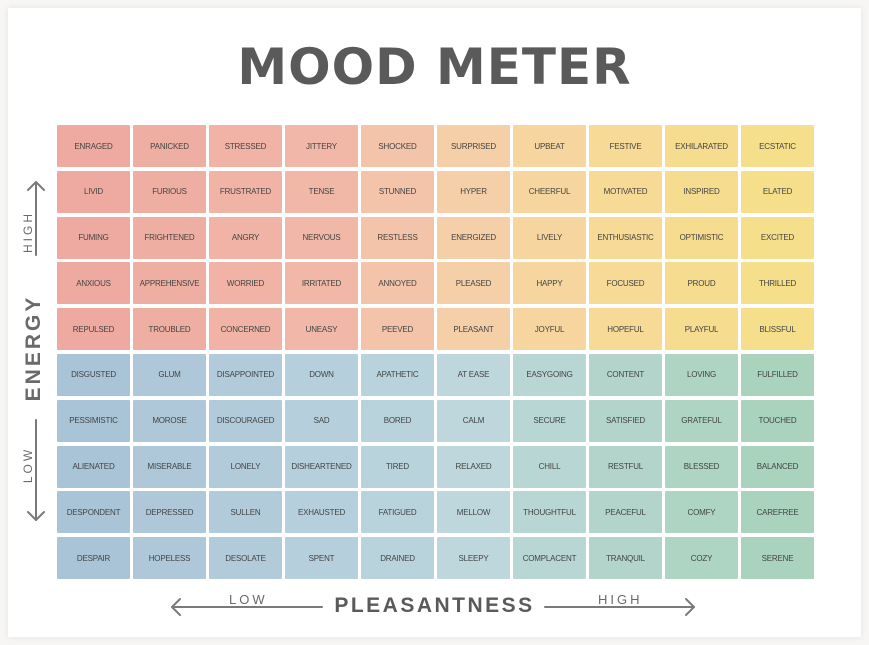  What do you see at coordinates (473, 283) in the screenshot?
I see `mood-cell: PLEASED` at bounding box center [473, 283].